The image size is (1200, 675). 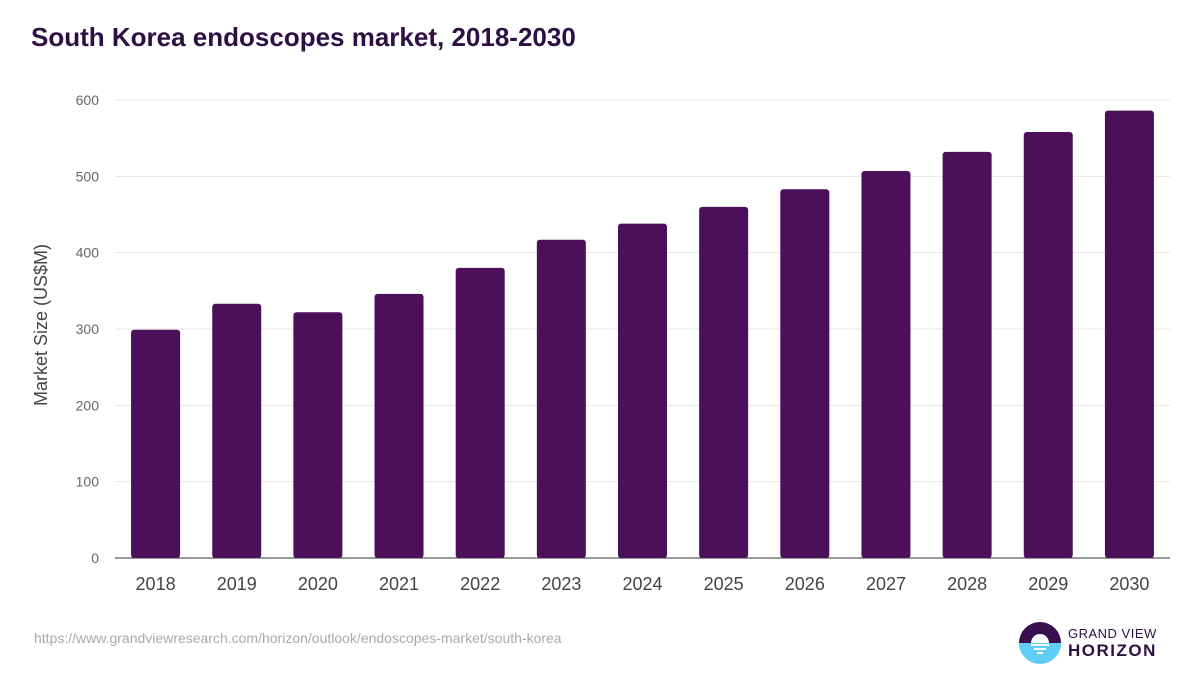 I want to click on x-tick-label: 2029, so click(x=1048, y=584).